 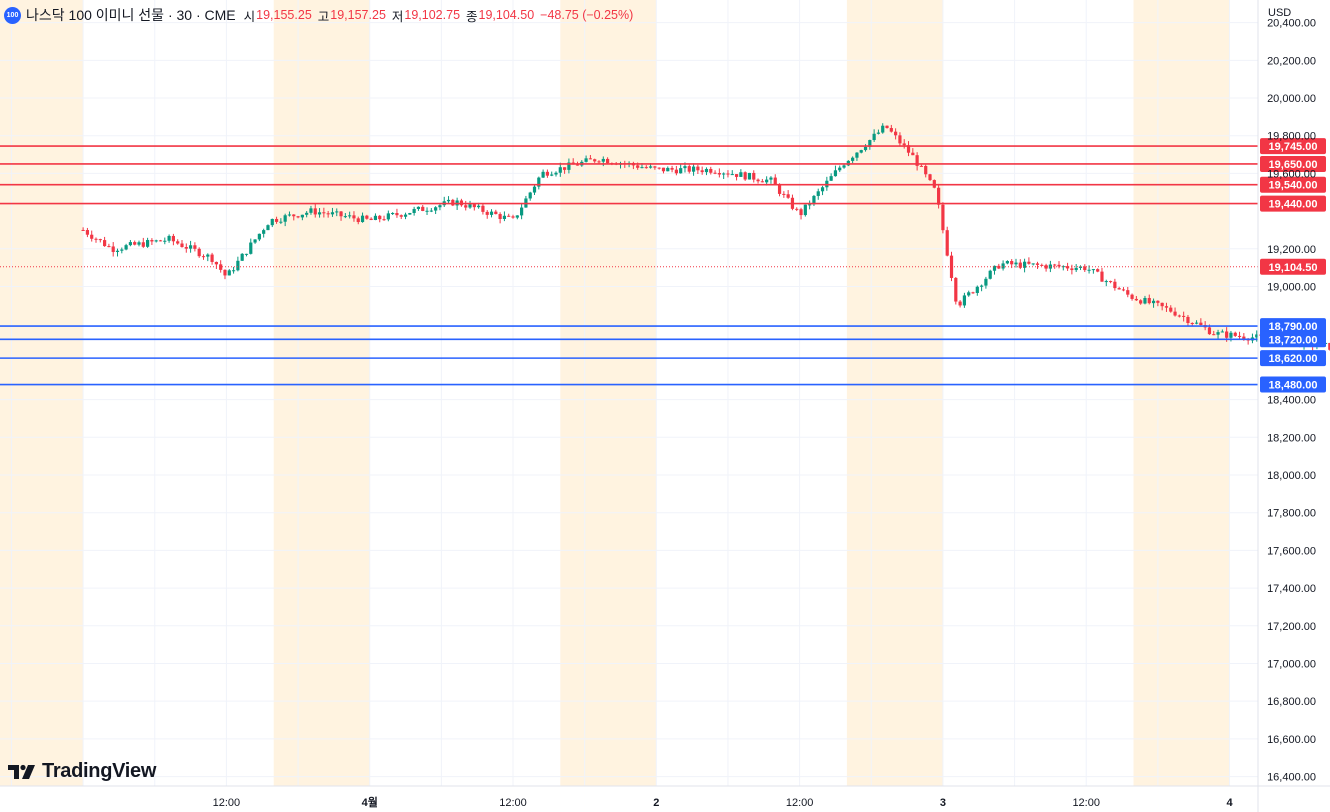 I want to click on support-level-label: 18,790.00, so click(x=1293, y=327).